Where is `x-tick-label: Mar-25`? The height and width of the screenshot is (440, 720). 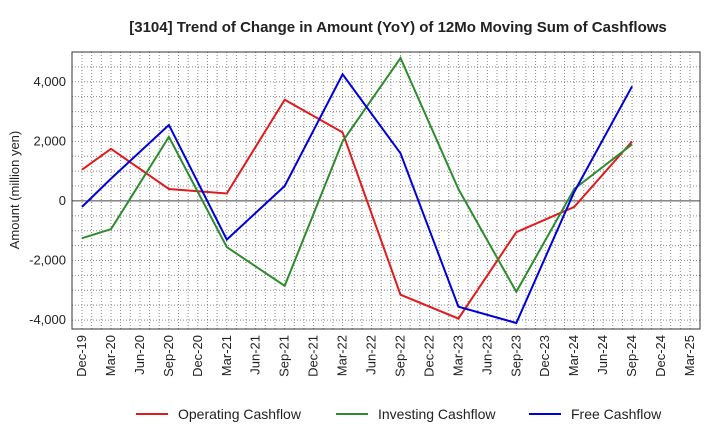 x-tick-label: Mar-25 is located at coordinates (689, 355).